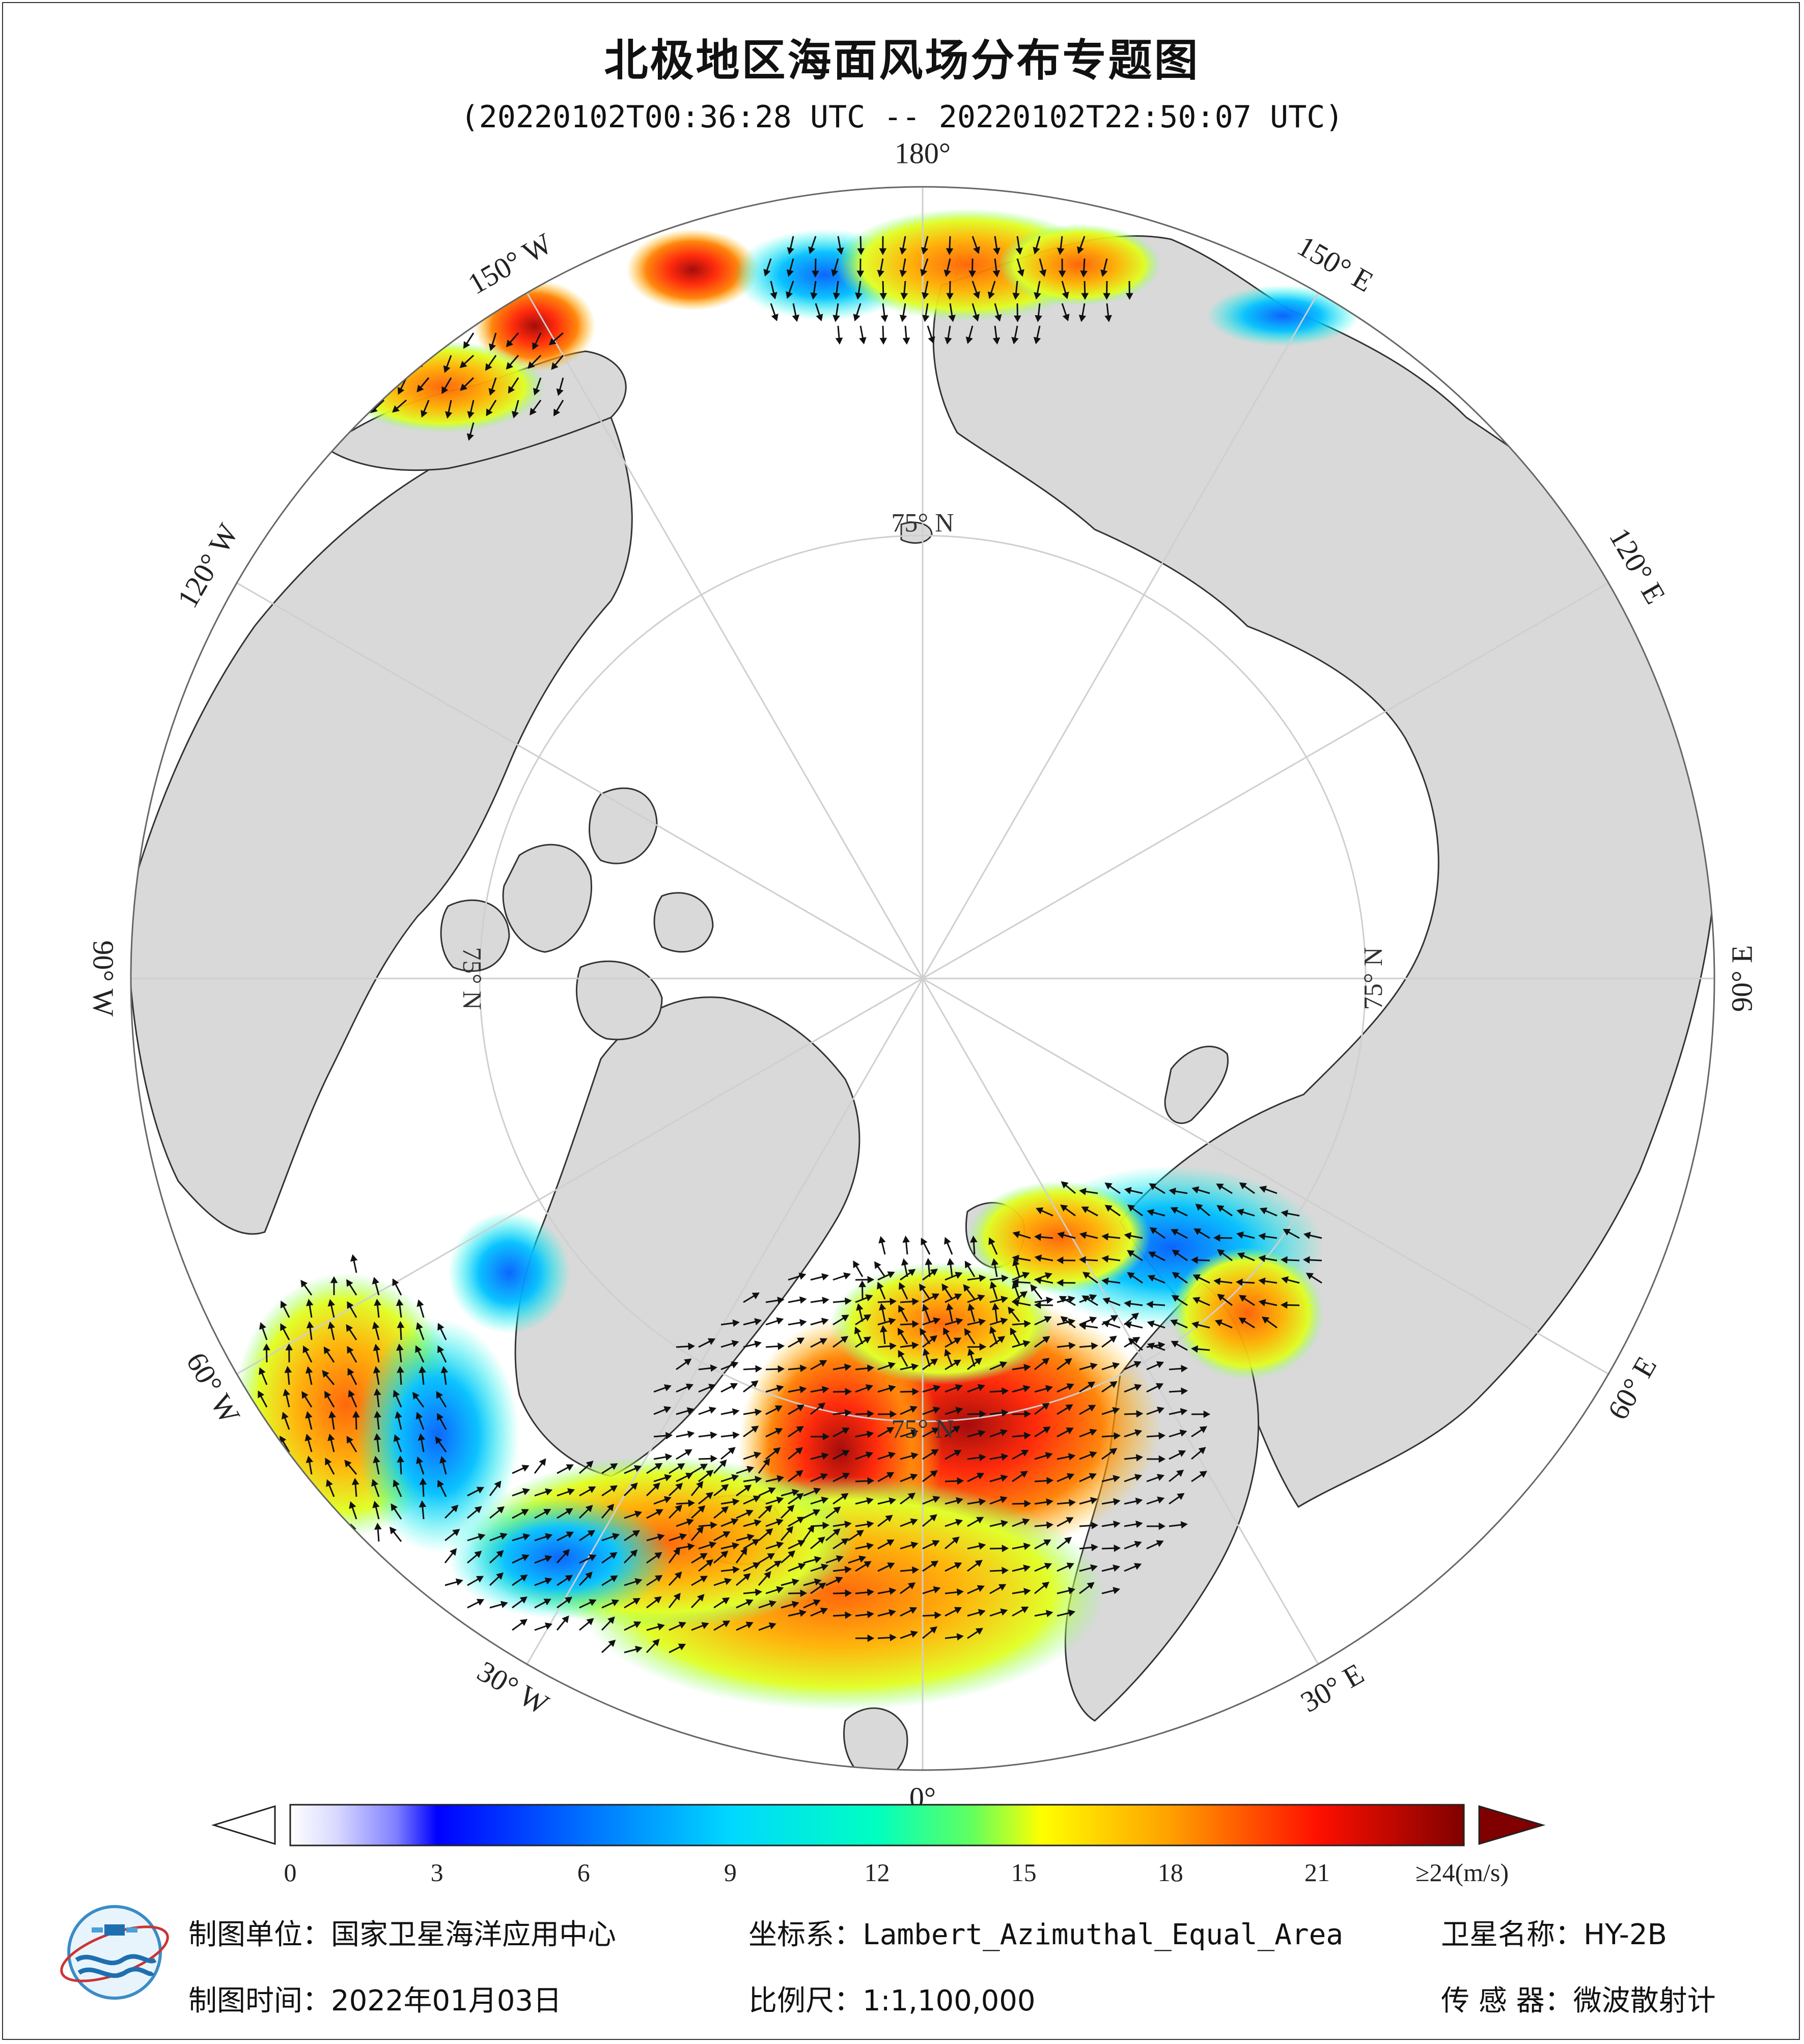  I want to click on footer-scale: 比例尺：1:1,100,000, so click(892, 1998).